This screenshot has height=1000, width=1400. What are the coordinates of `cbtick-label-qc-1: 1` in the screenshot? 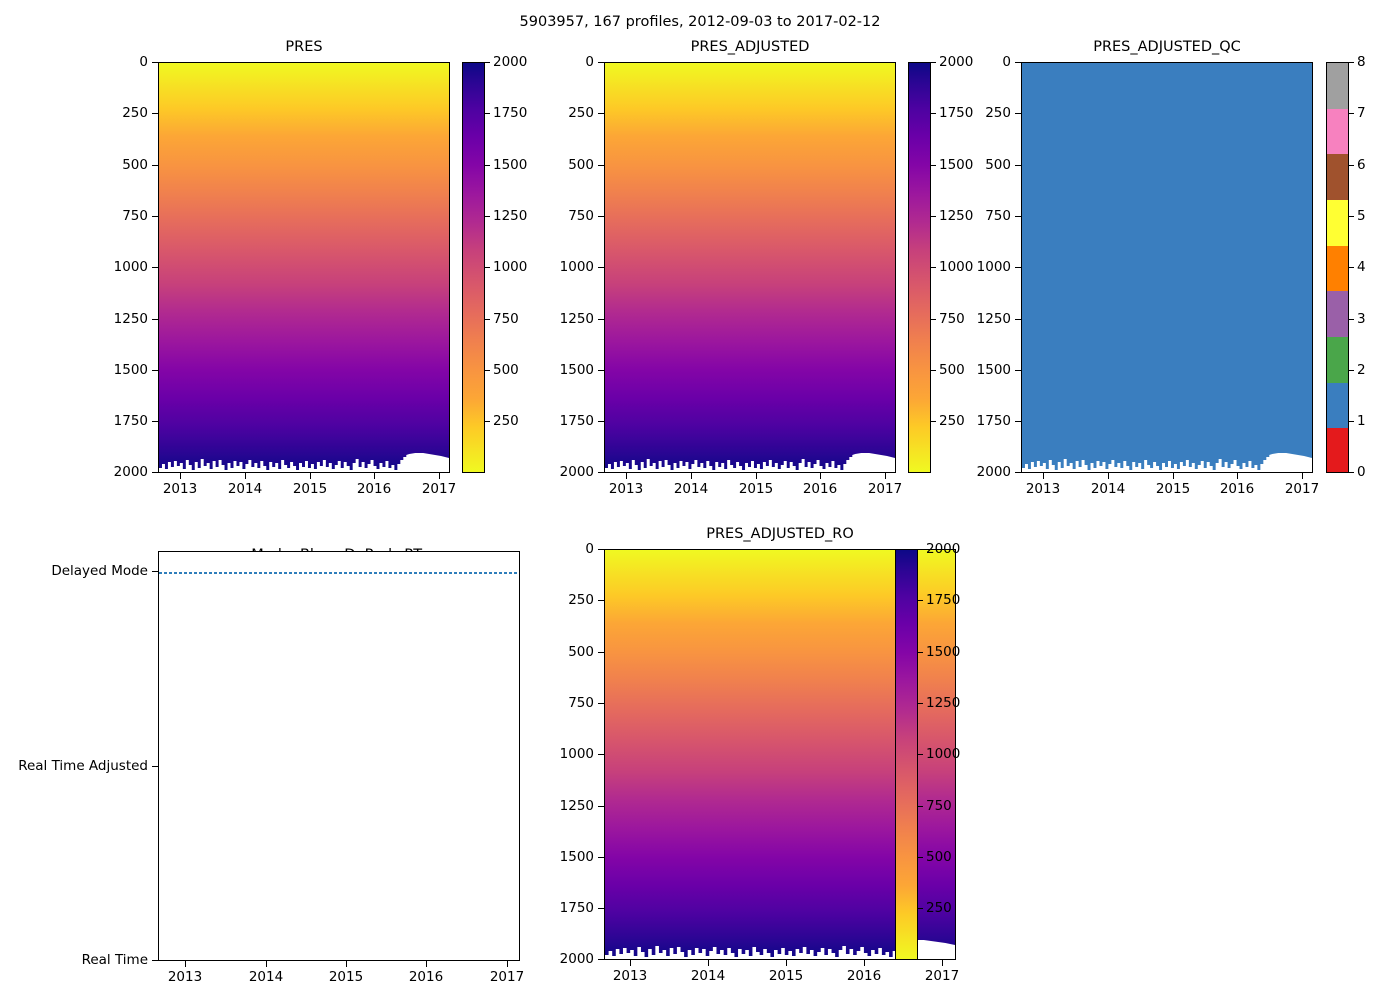 It's located at (1361, 421).